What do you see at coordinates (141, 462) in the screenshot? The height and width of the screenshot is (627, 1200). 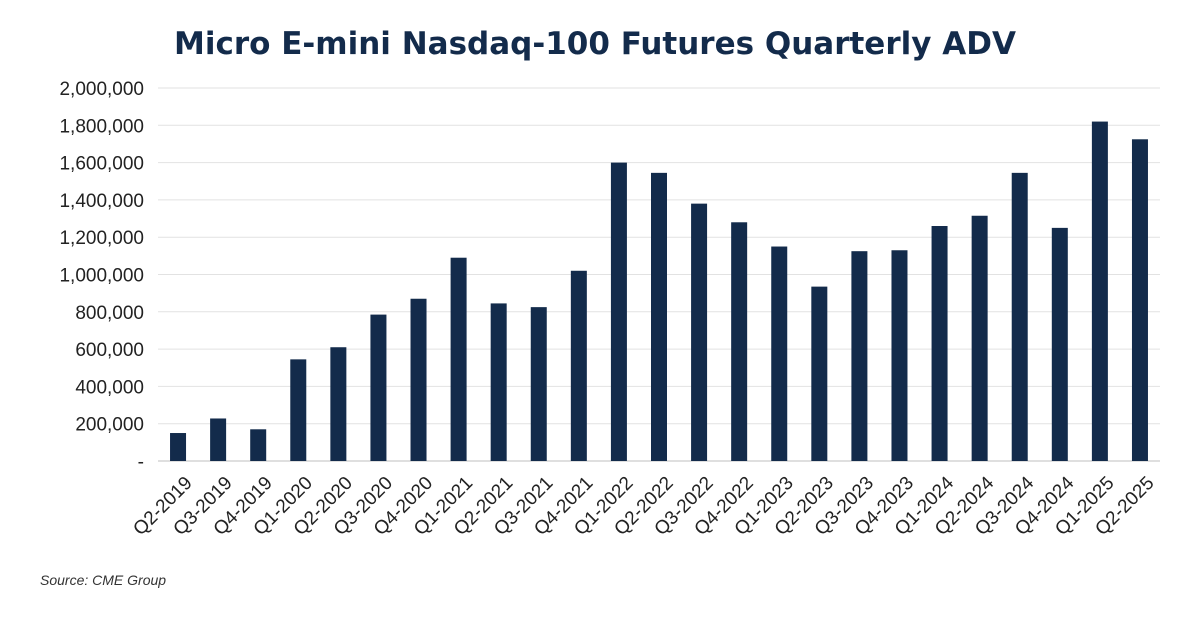 I see `y-tick-label: -` at bounding box center [141, 462].